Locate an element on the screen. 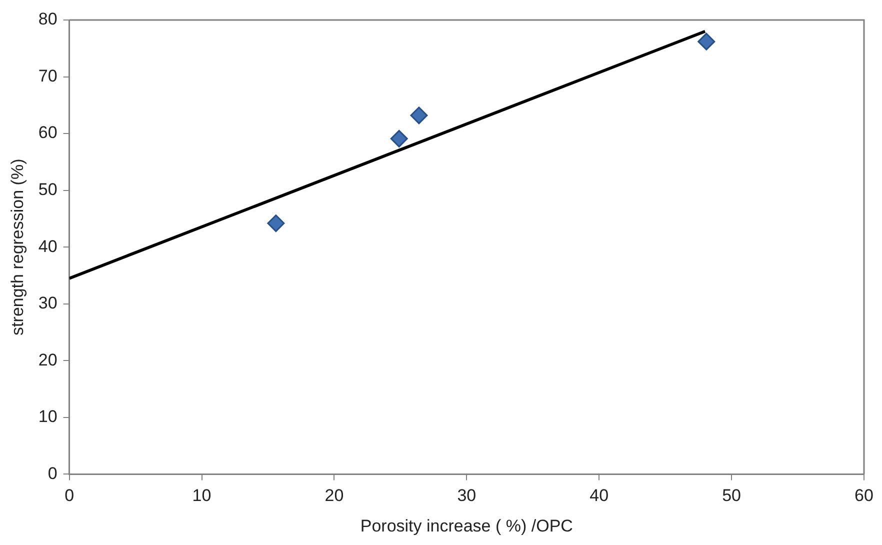  x-tick-label: 20 is located at coordinates (334, 496).